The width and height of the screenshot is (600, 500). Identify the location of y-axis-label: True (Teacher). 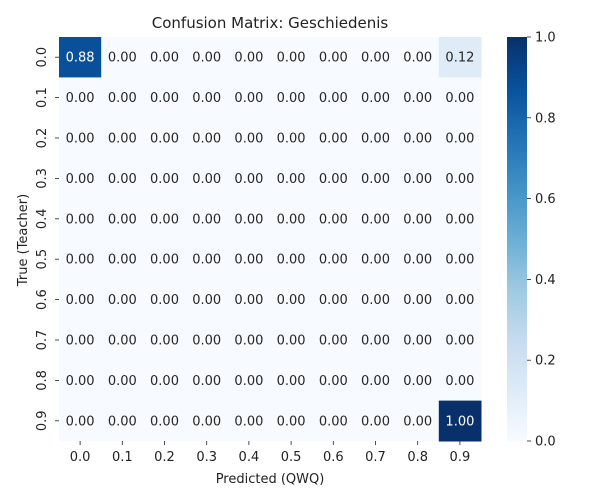
(23, 240).